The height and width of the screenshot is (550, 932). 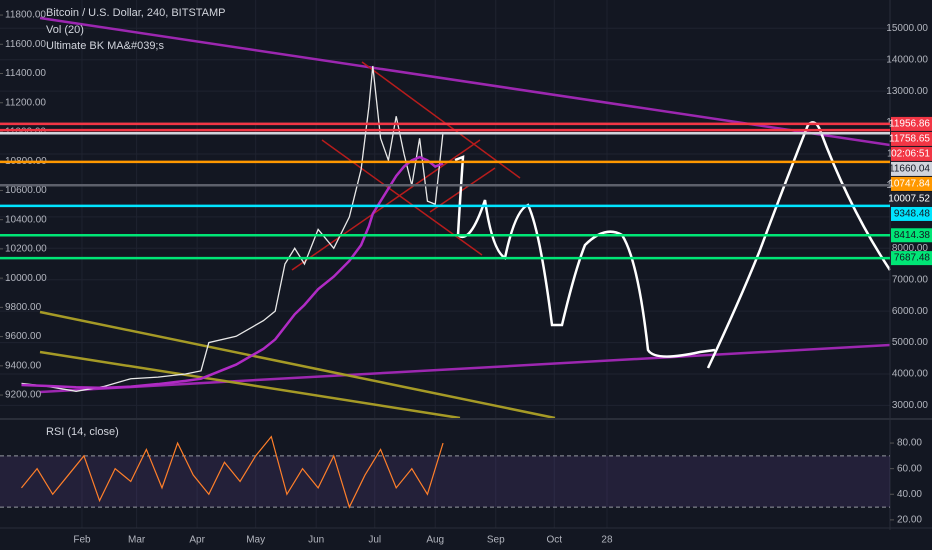 What do you see at coordinates (65, 30) in the screenshot?
I see `indicator-label: Vol (20)` at bounding box center [65, 30].